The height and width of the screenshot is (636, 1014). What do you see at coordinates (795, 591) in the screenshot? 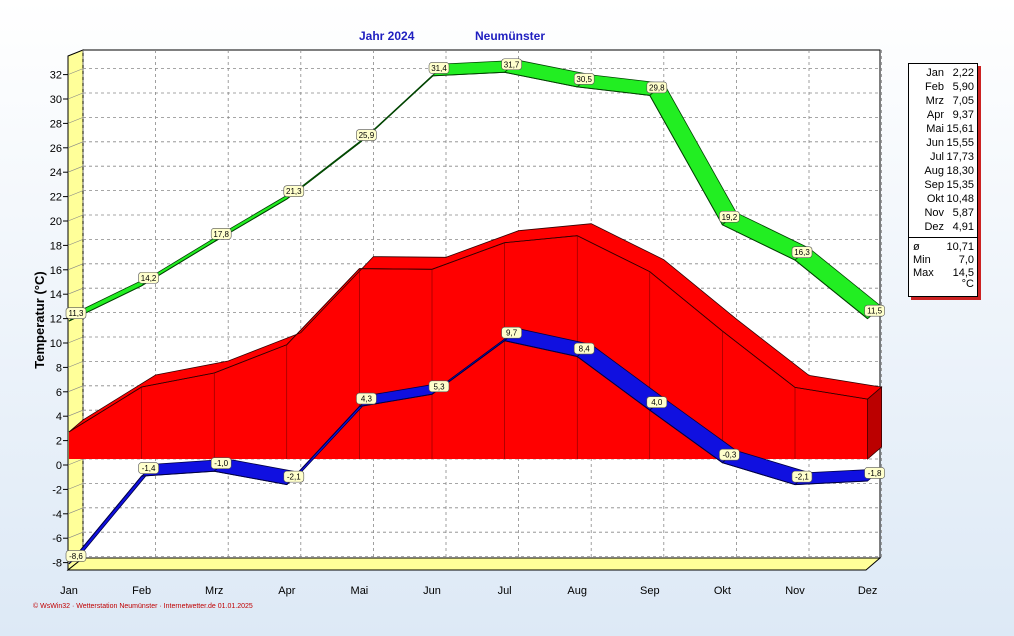
I see `x-tick-label: Nov` at bounding box center [795, 591].